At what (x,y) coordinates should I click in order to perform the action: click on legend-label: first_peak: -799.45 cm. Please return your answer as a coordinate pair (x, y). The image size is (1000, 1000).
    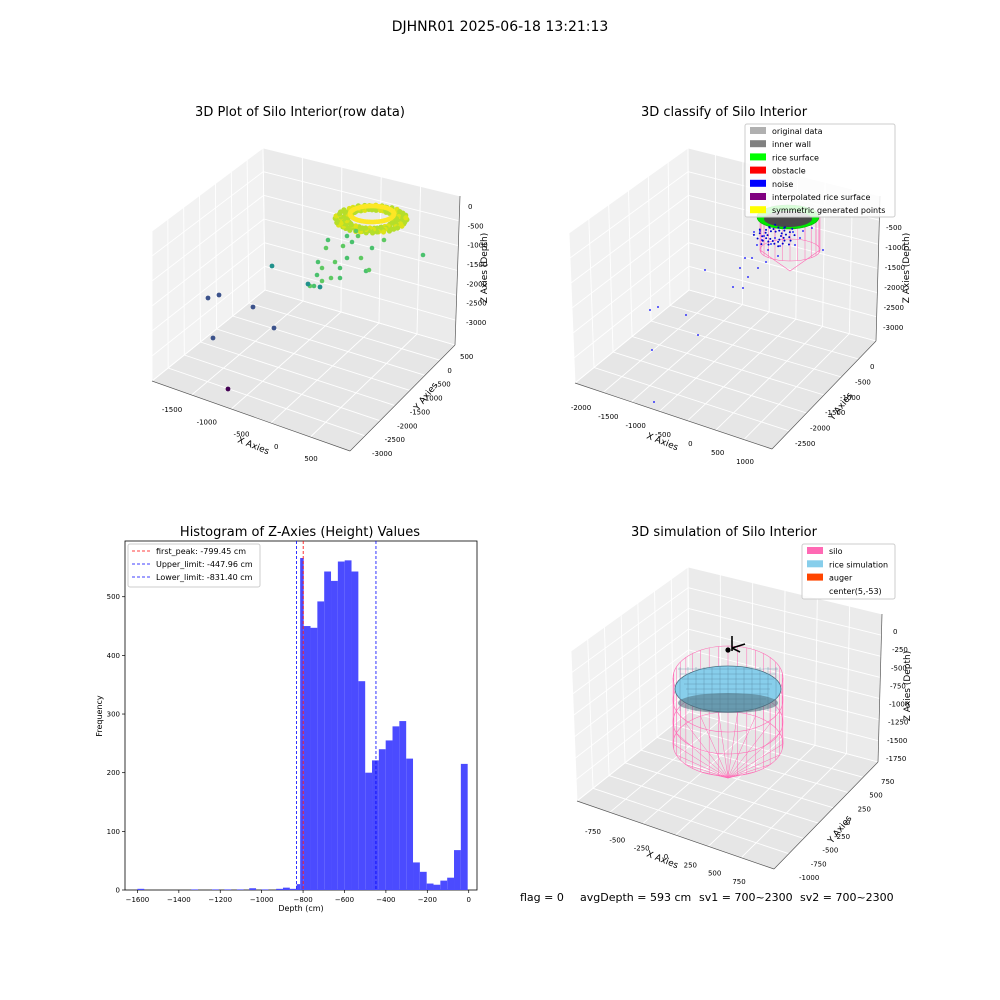
    Looking at the image, I should click on (201, 551).